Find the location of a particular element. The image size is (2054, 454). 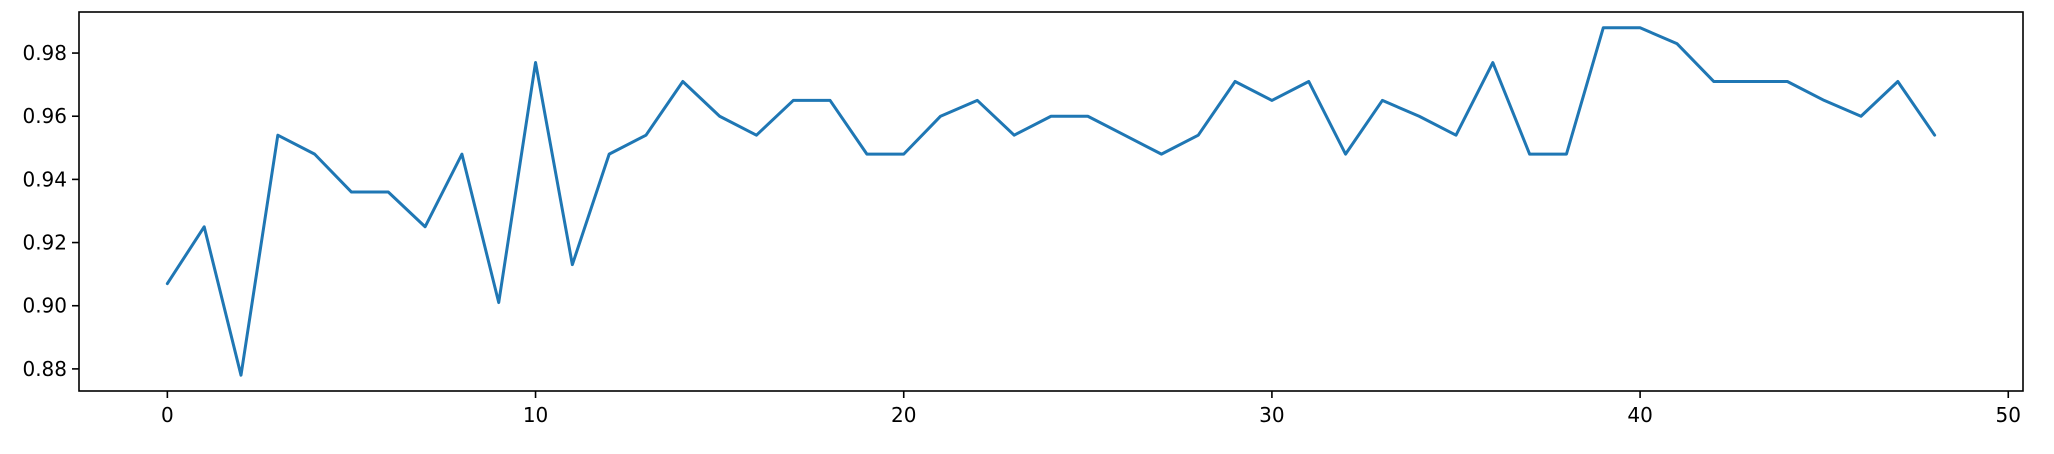

y-tick-label: 0.90 is located at coordinates (44, 306).